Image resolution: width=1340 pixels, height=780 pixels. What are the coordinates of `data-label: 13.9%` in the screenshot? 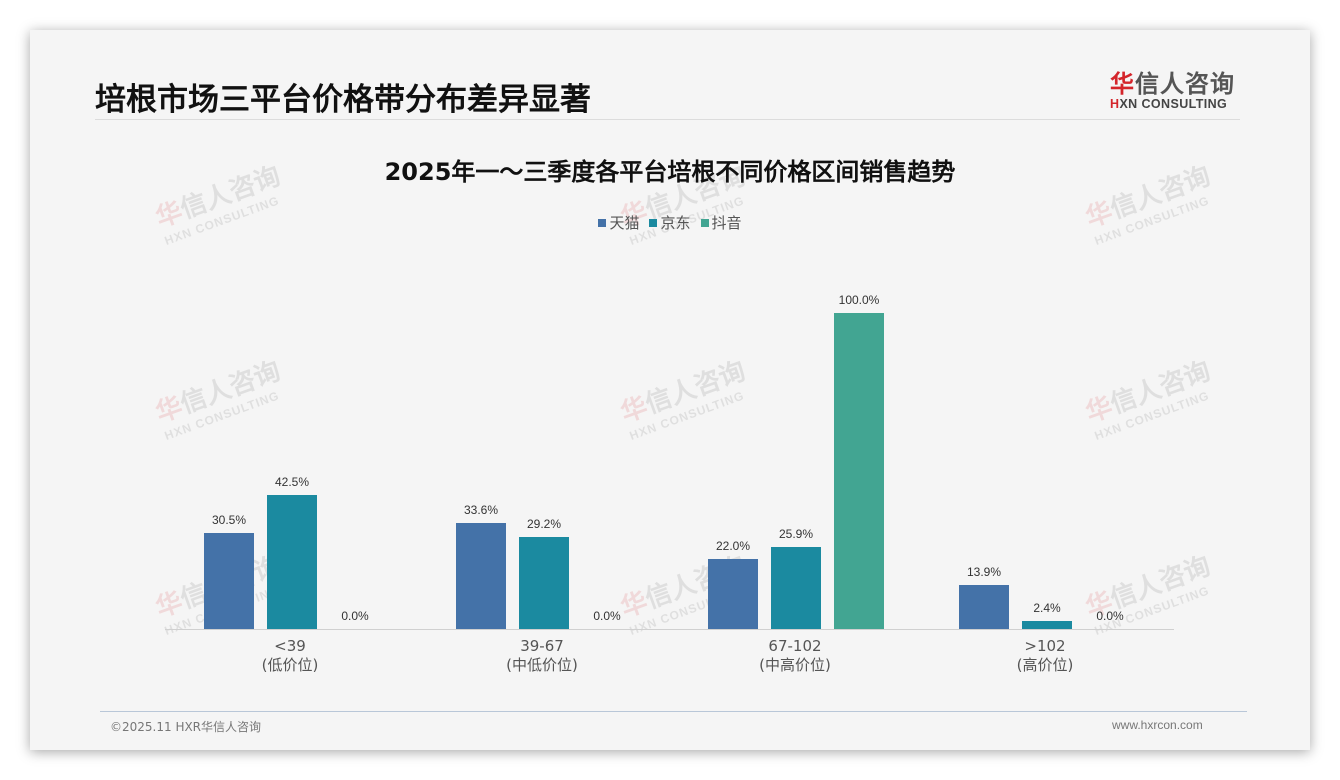 It's located at (984, 572).